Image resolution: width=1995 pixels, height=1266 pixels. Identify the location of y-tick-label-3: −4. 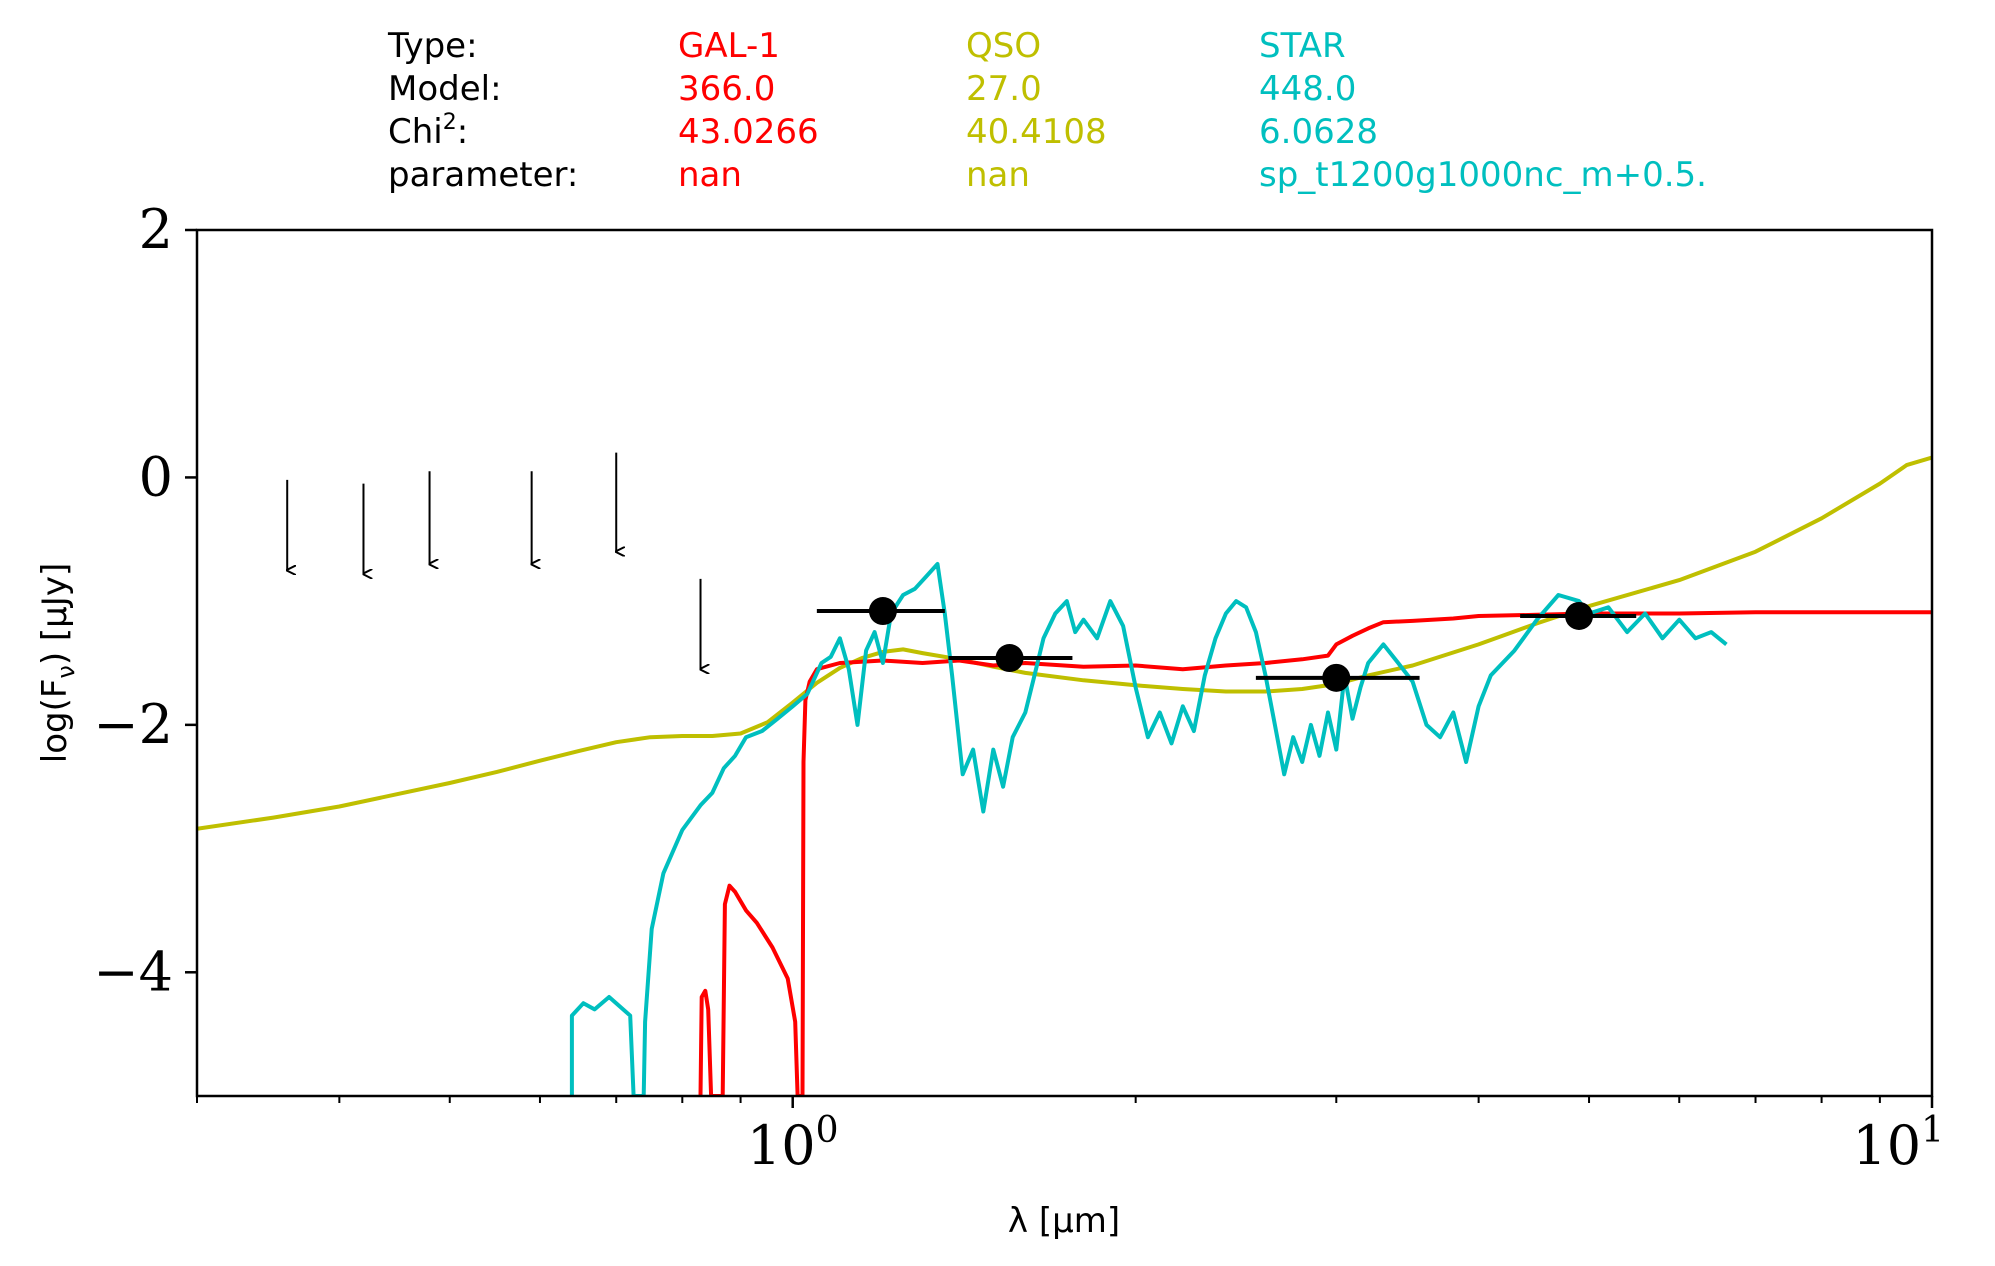
(133, 971).